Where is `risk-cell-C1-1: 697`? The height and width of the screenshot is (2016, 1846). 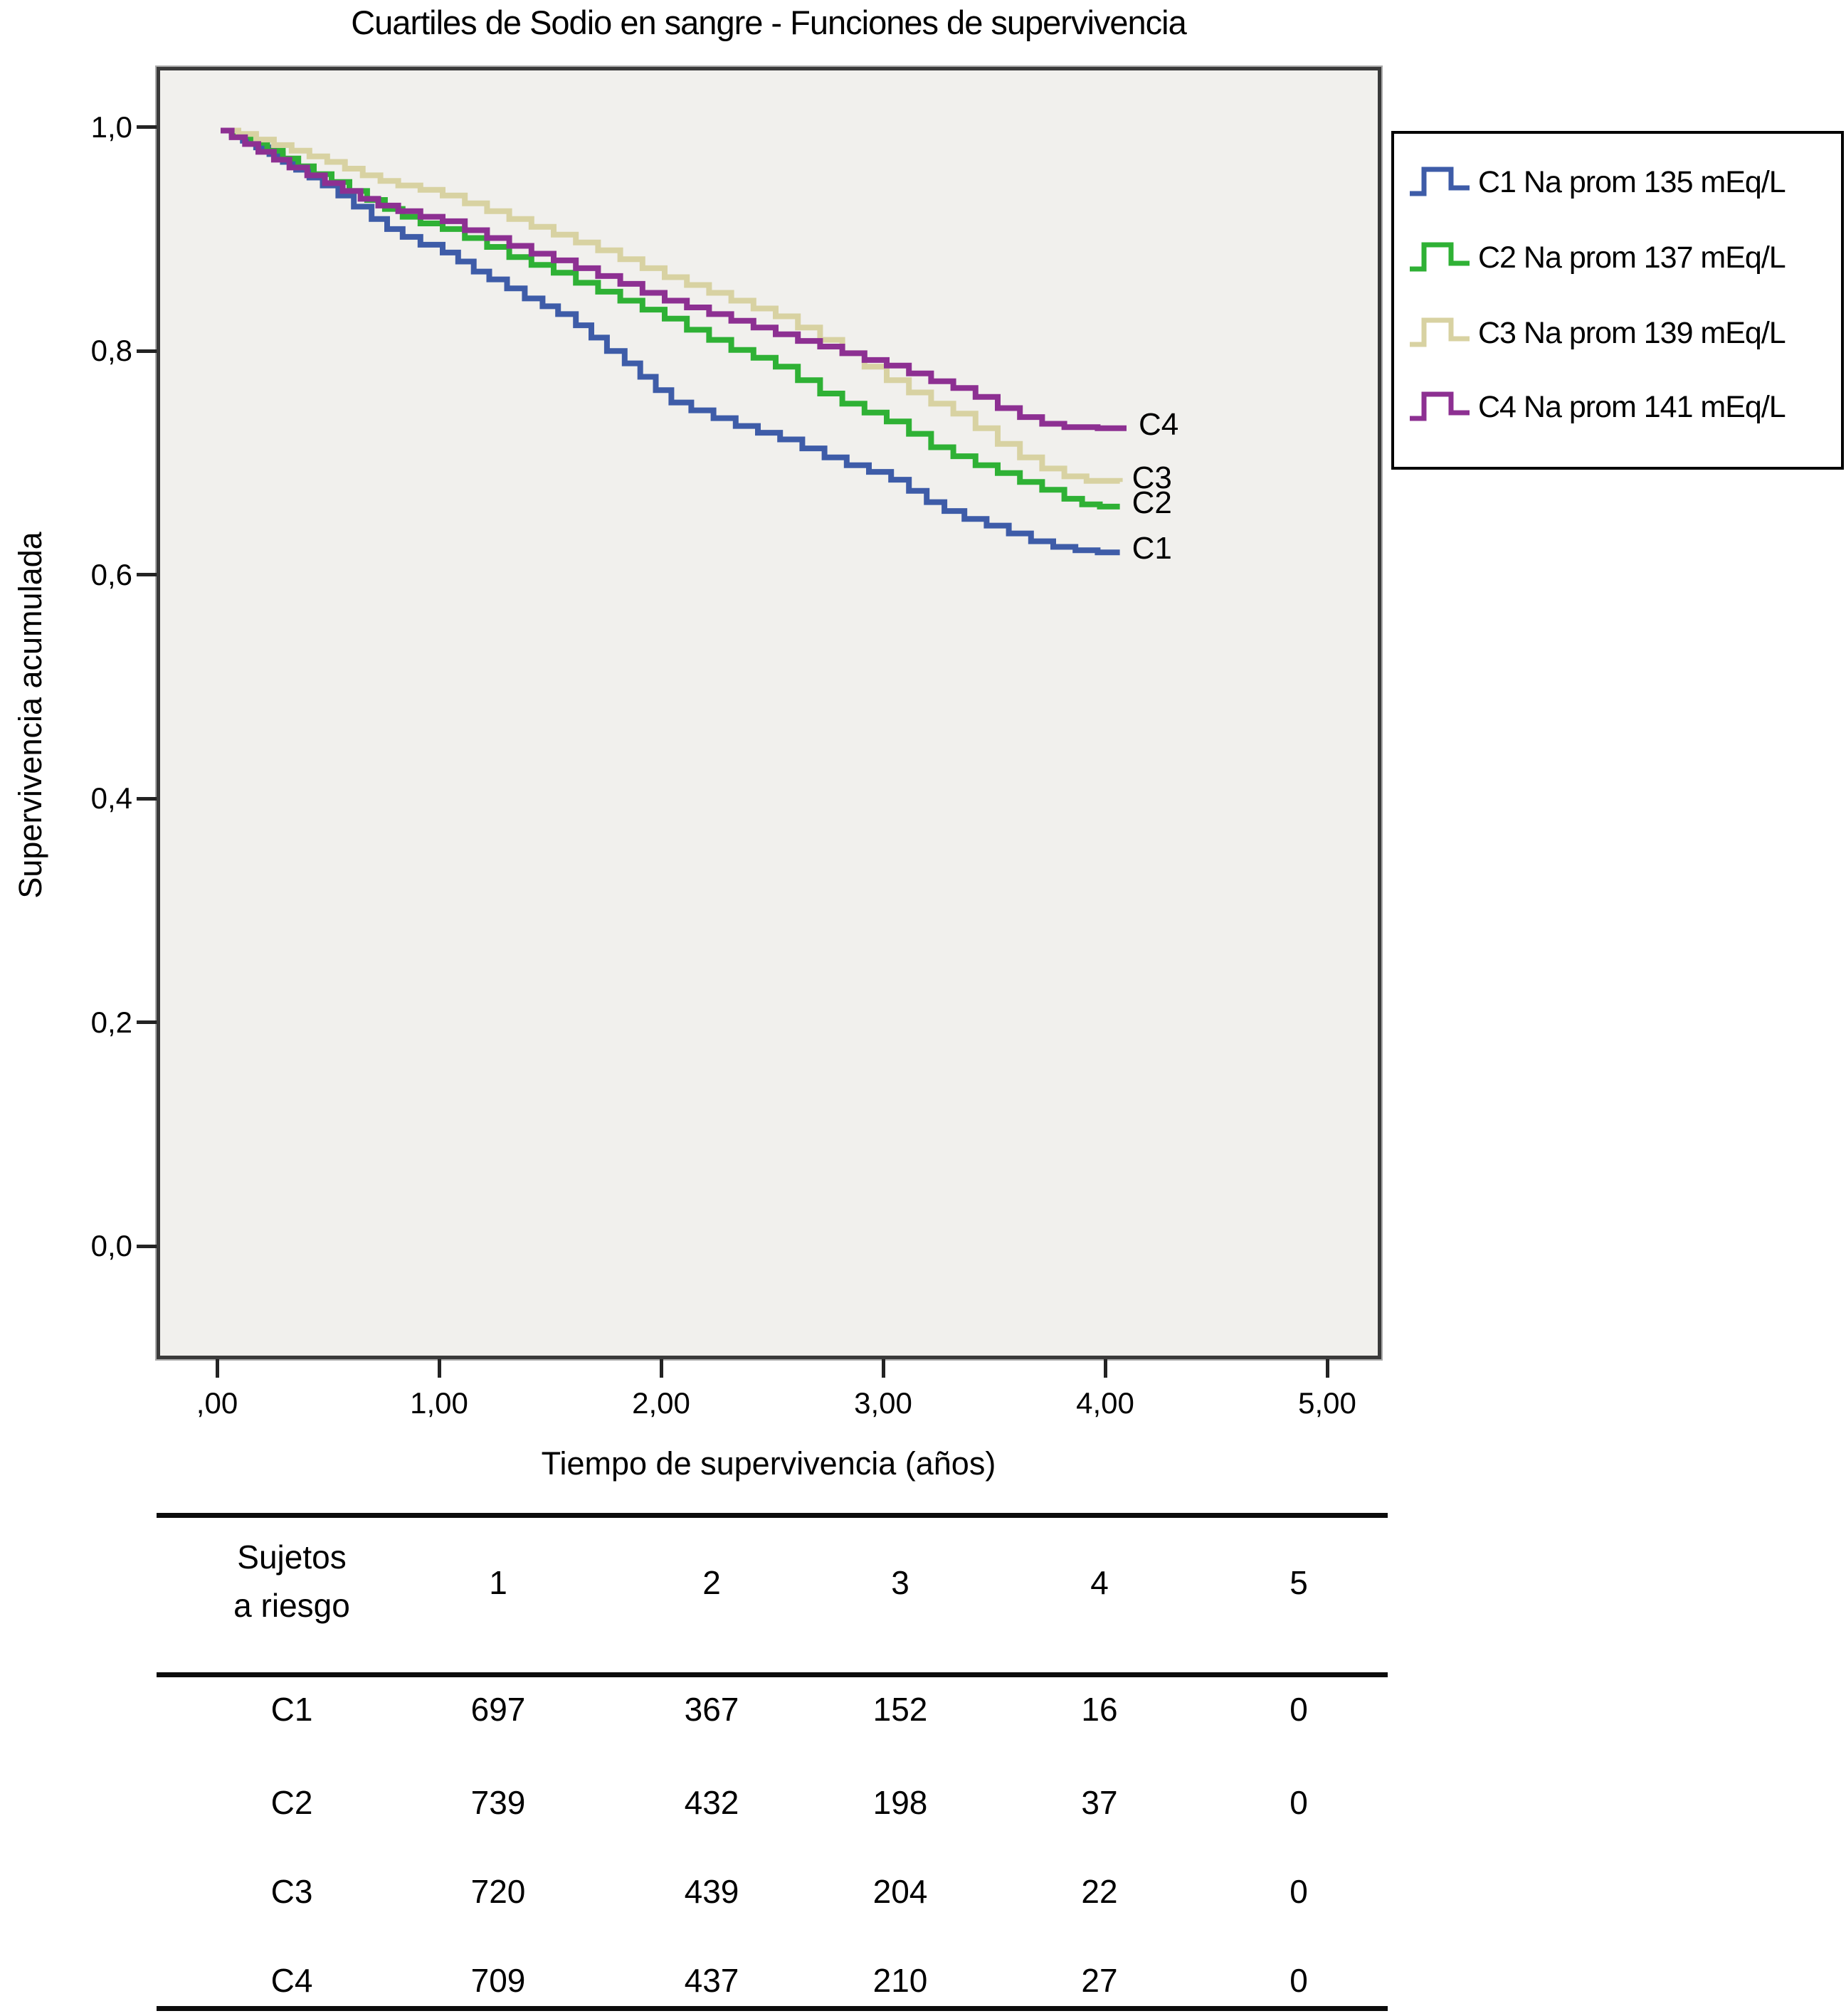 risk-cell-C1-1: 697 is located at coordinates (498, 1709).